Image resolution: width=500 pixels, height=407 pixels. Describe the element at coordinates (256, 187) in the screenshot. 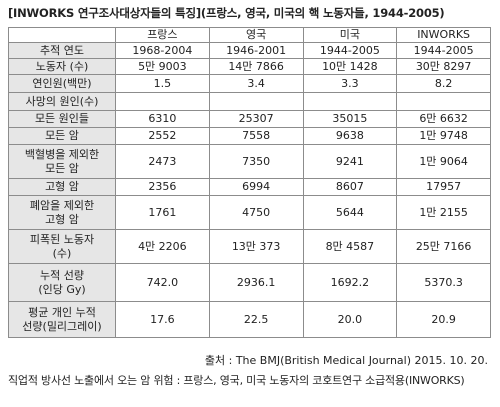

I see `table-cell: 6994` at that location.